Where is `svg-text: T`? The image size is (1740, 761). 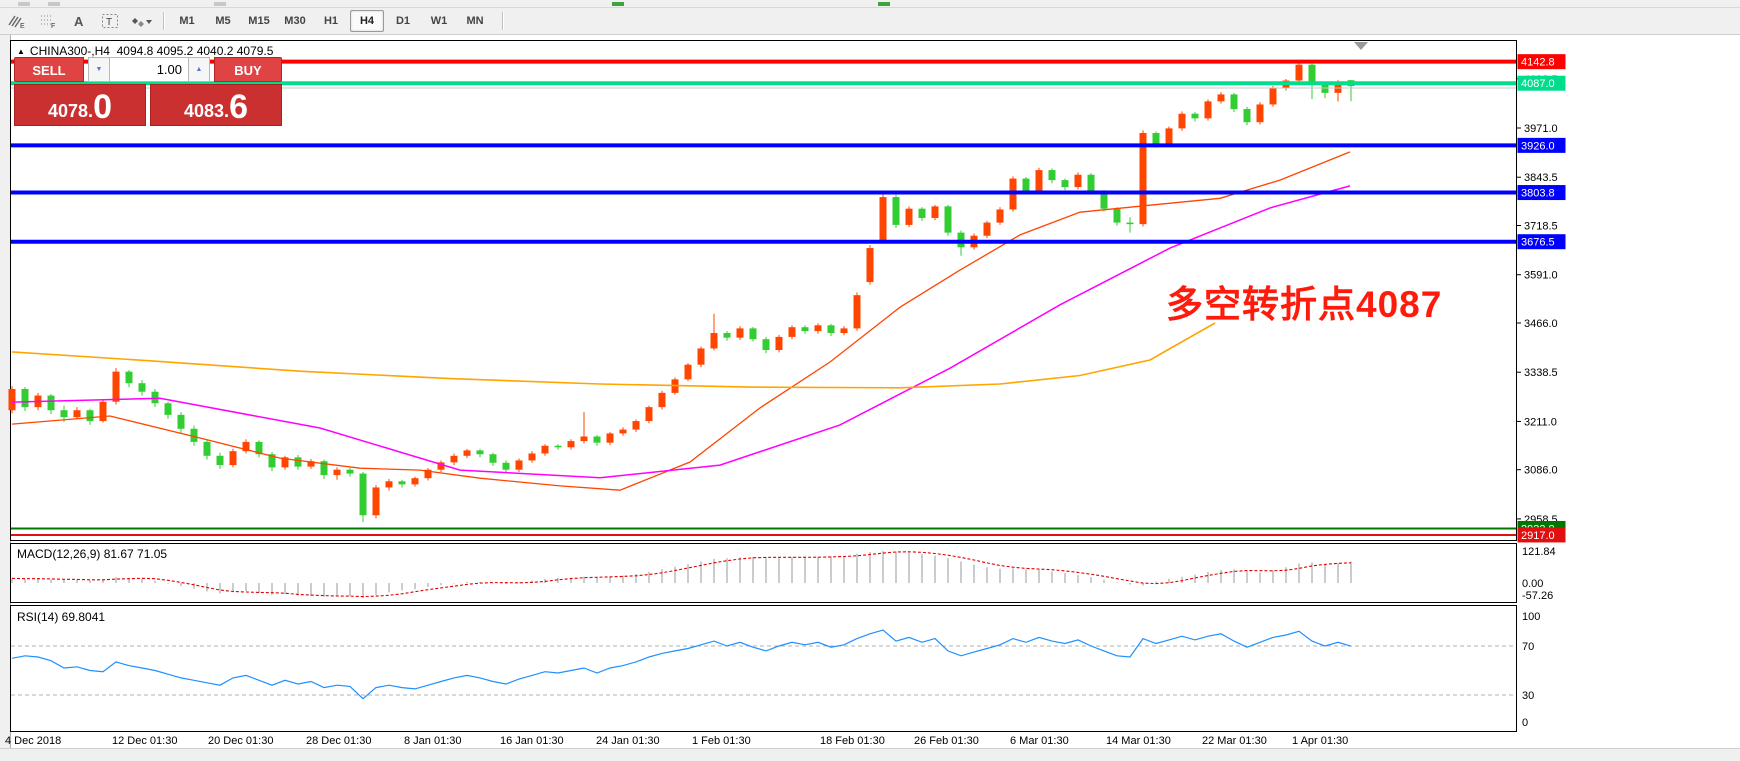
svg-text: T is located at coordinates (109, 22).